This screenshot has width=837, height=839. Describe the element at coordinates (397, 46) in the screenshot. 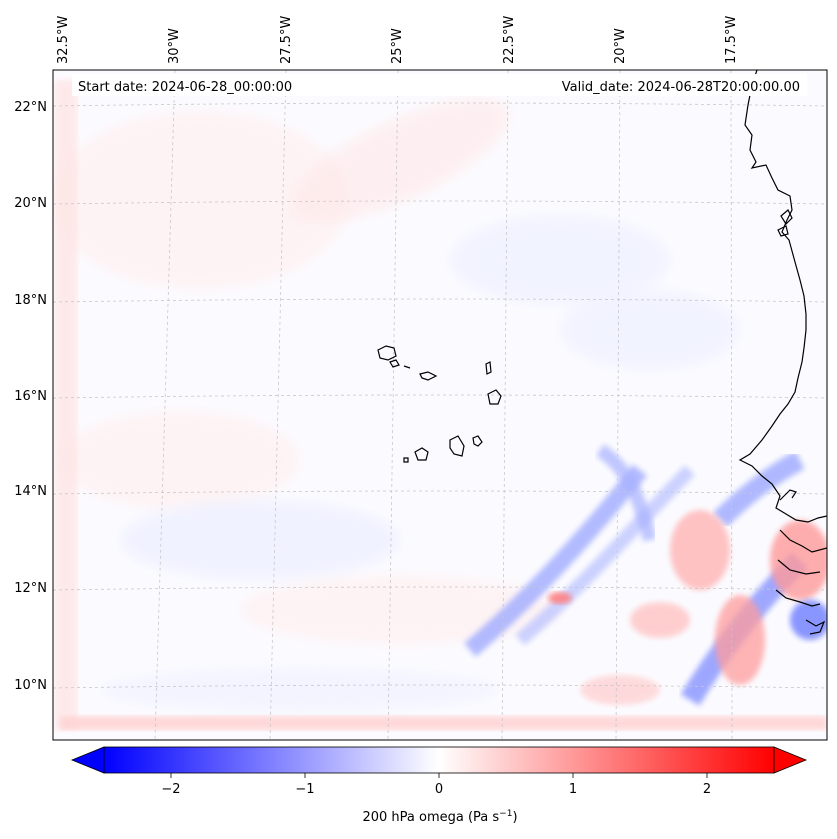

I see `lon-label: 25°W` at that location.